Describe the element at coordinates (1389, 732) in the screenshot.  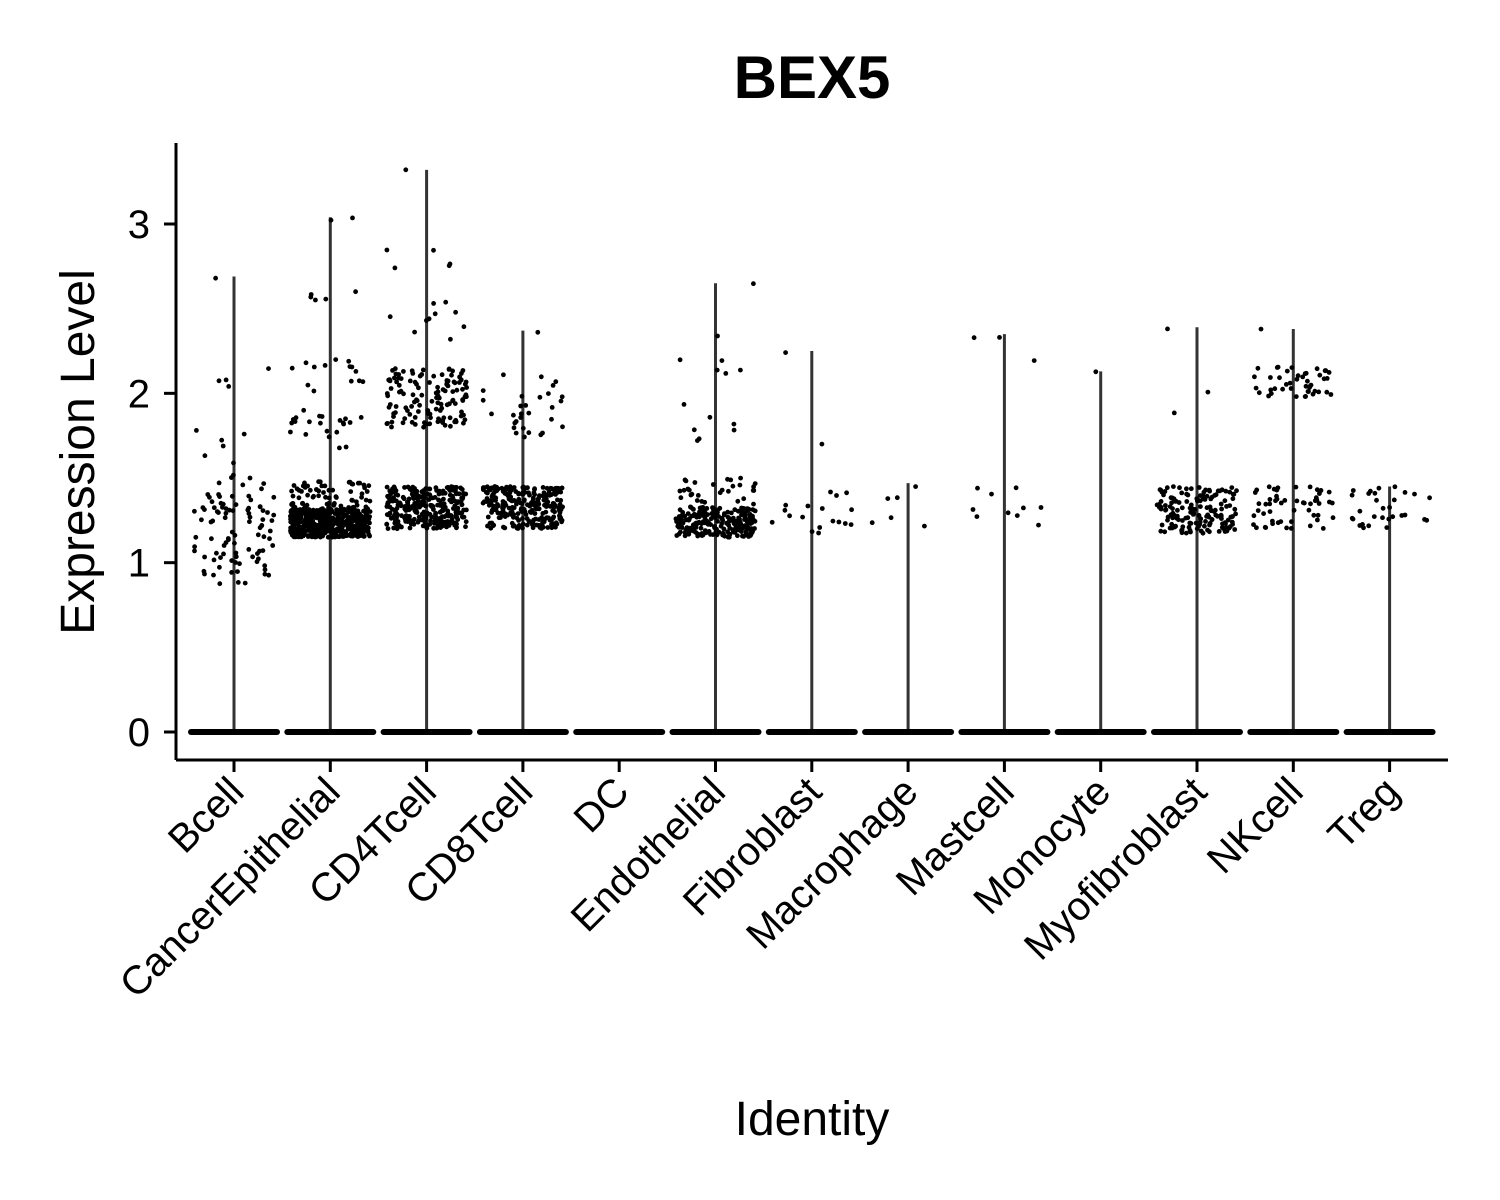
I see `zero-points-Treg` at that location.